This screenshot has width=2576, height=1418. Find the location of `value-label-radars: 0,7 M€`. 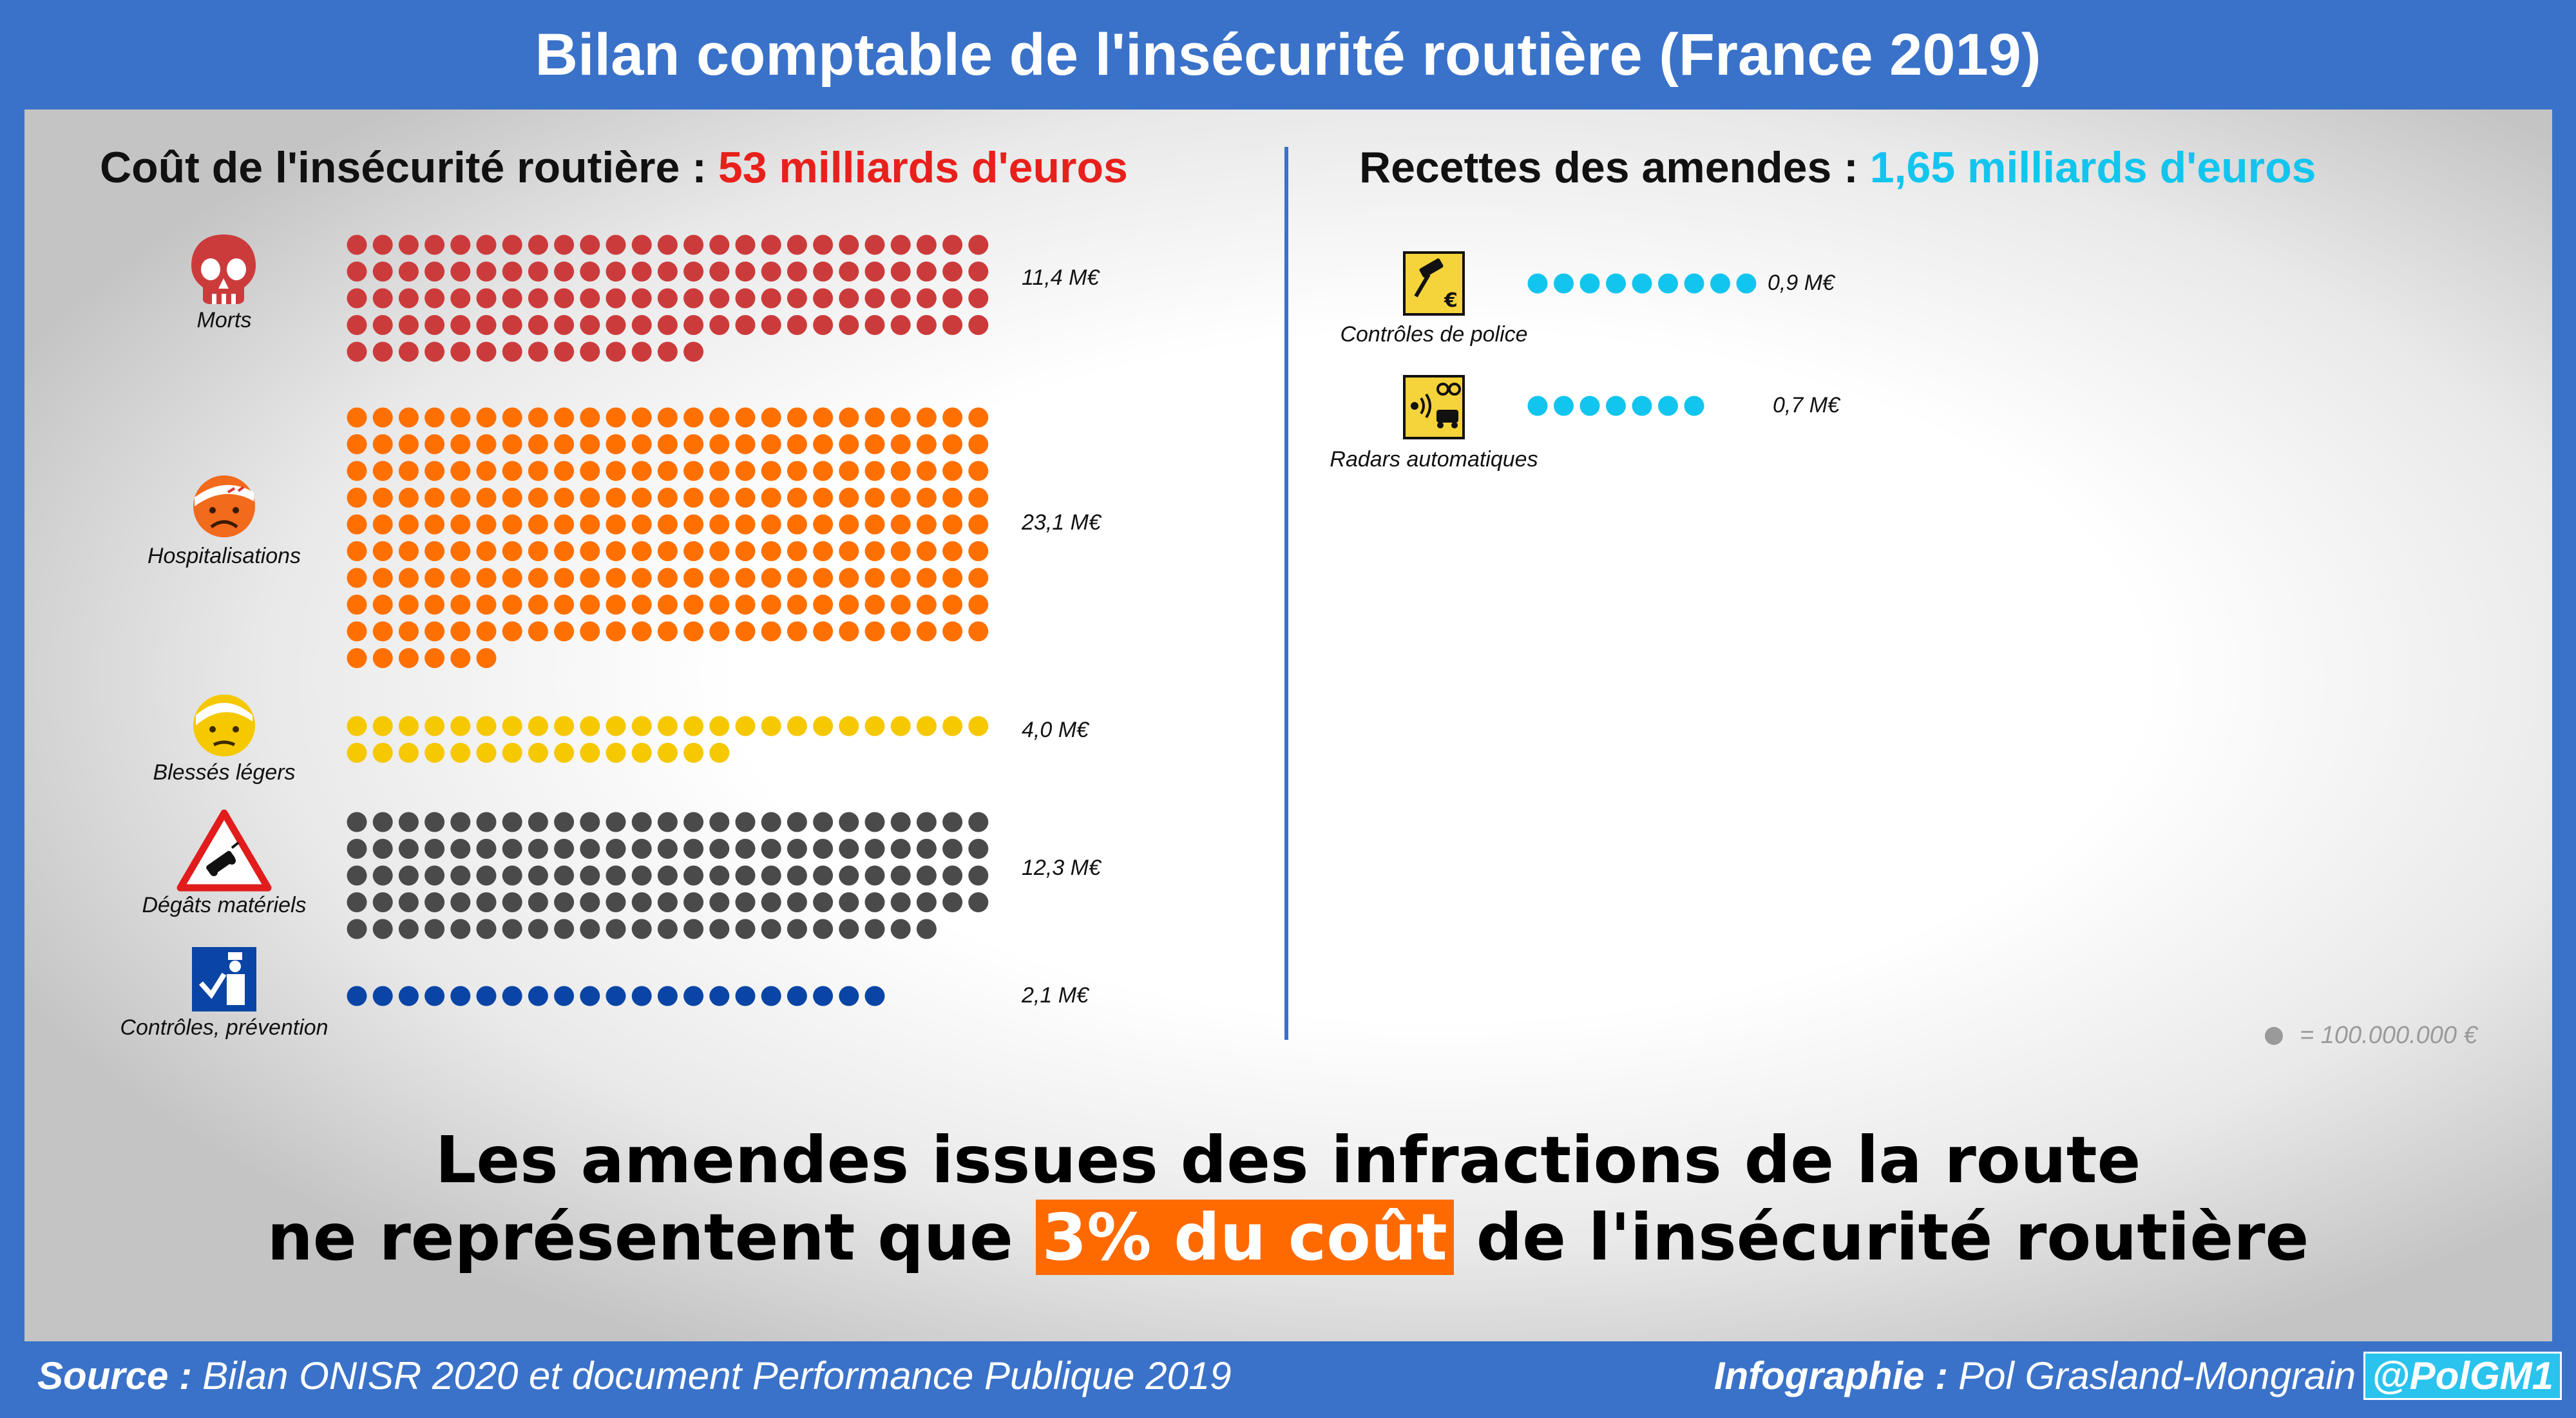

value-label-radars: 0,7 M€ is located at coordinates (1806, 405).